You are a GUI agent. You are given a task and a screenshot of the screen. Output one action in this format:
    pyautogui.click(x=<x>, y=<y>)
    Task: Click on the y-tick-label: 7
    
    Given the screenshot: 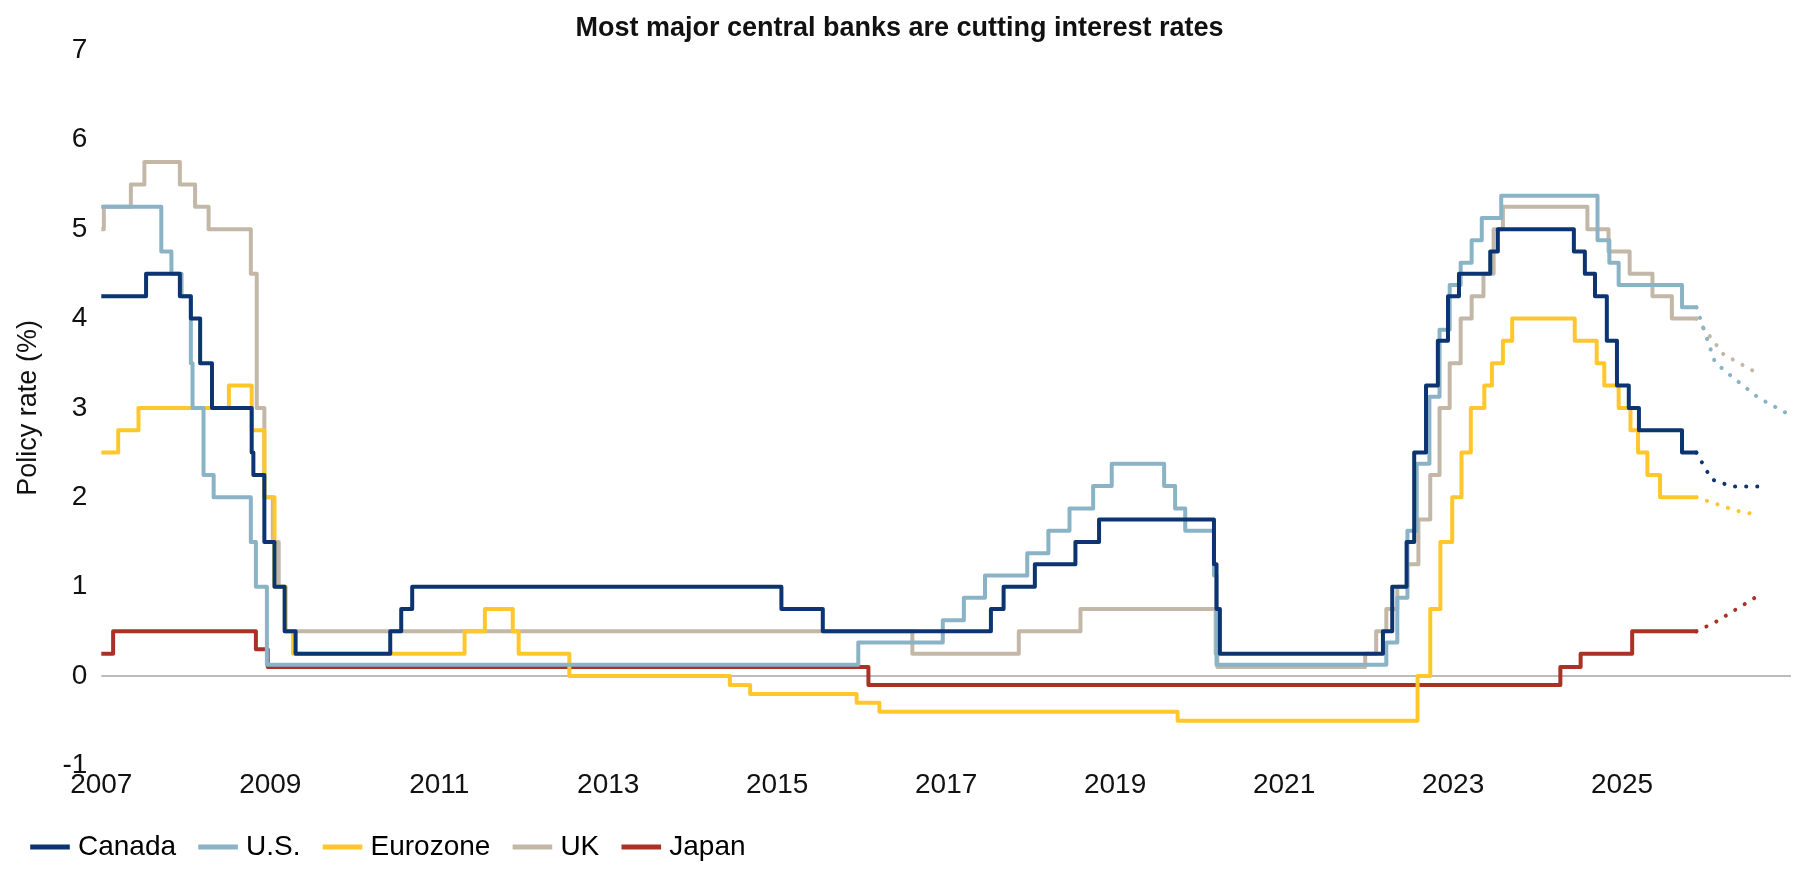 What is the action you would take?
    pyautogui.click(x=79, y=49)
    